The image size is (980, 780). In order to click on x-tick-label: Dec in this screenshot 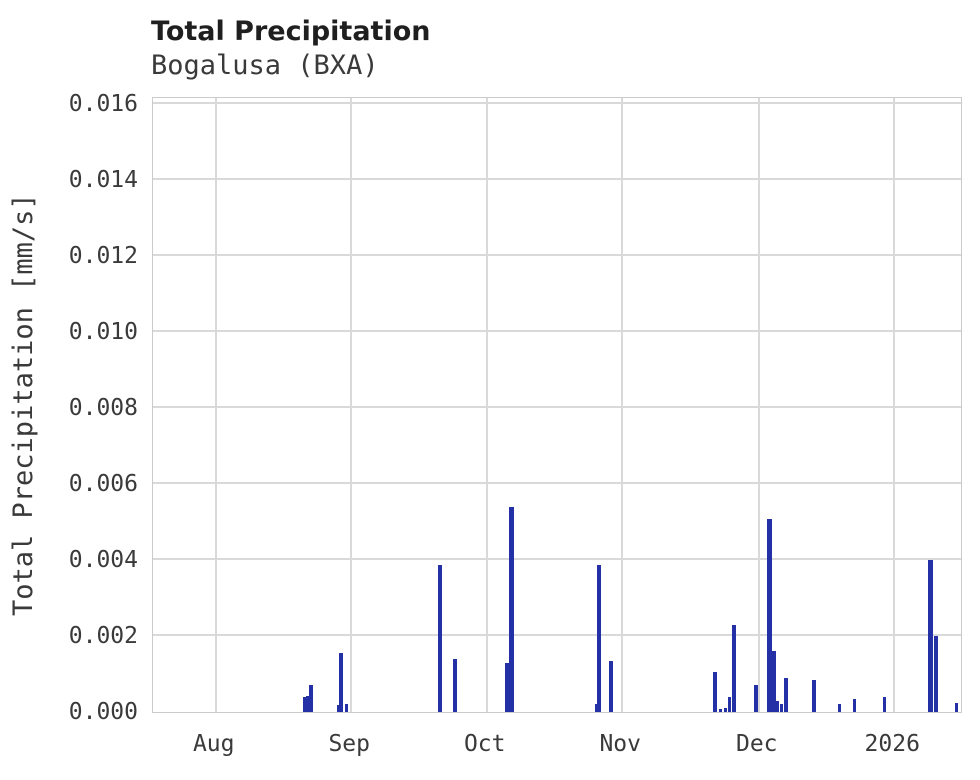, I will do `click(756, 744)`.